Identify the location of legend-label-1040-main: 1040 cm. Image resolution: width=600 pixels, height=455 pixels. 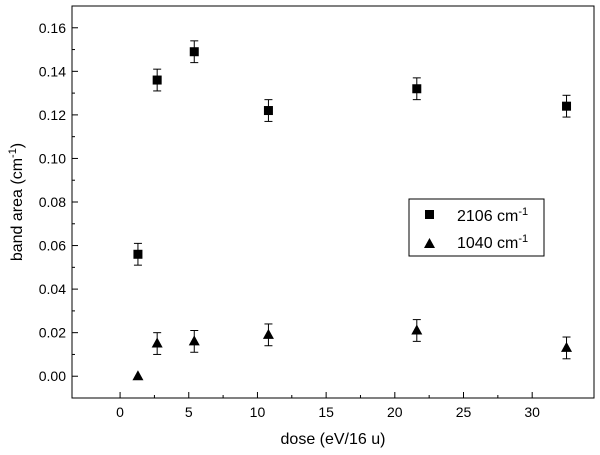
(487, 243).